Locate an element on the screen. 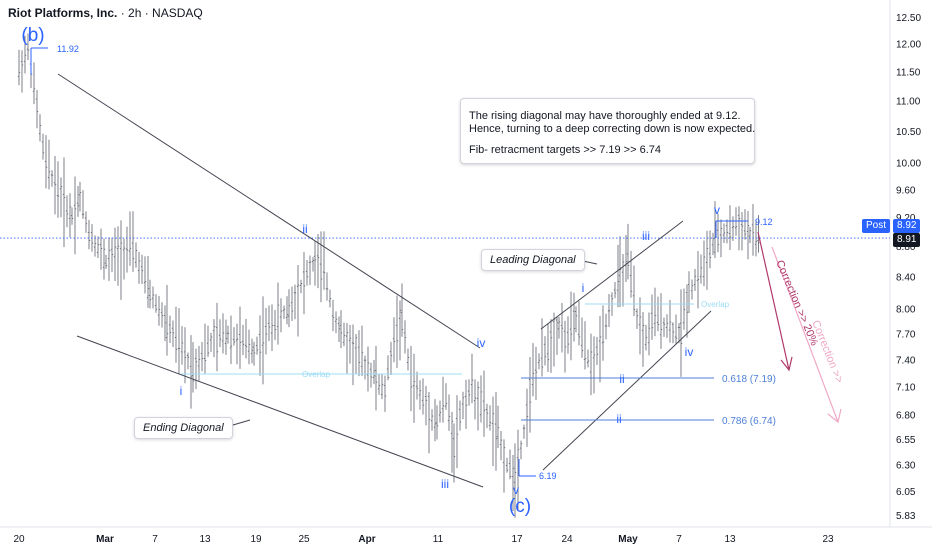  correction-label-2: Correction >> is located at coordinates (827, 352).